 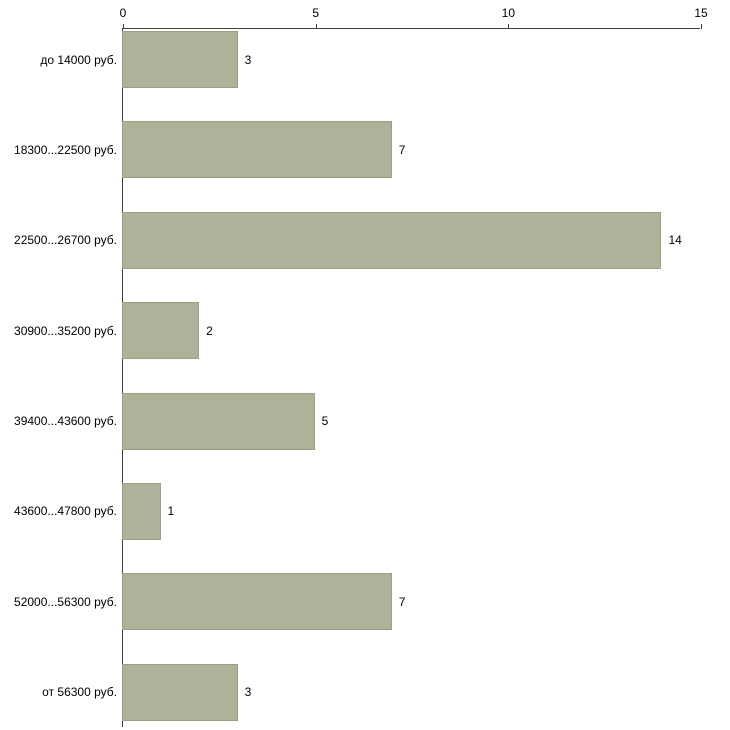 What do you see at coordinates (411, 331) in the screenshot?
I see `bar-track: 2` at bounding box center [411, 331].